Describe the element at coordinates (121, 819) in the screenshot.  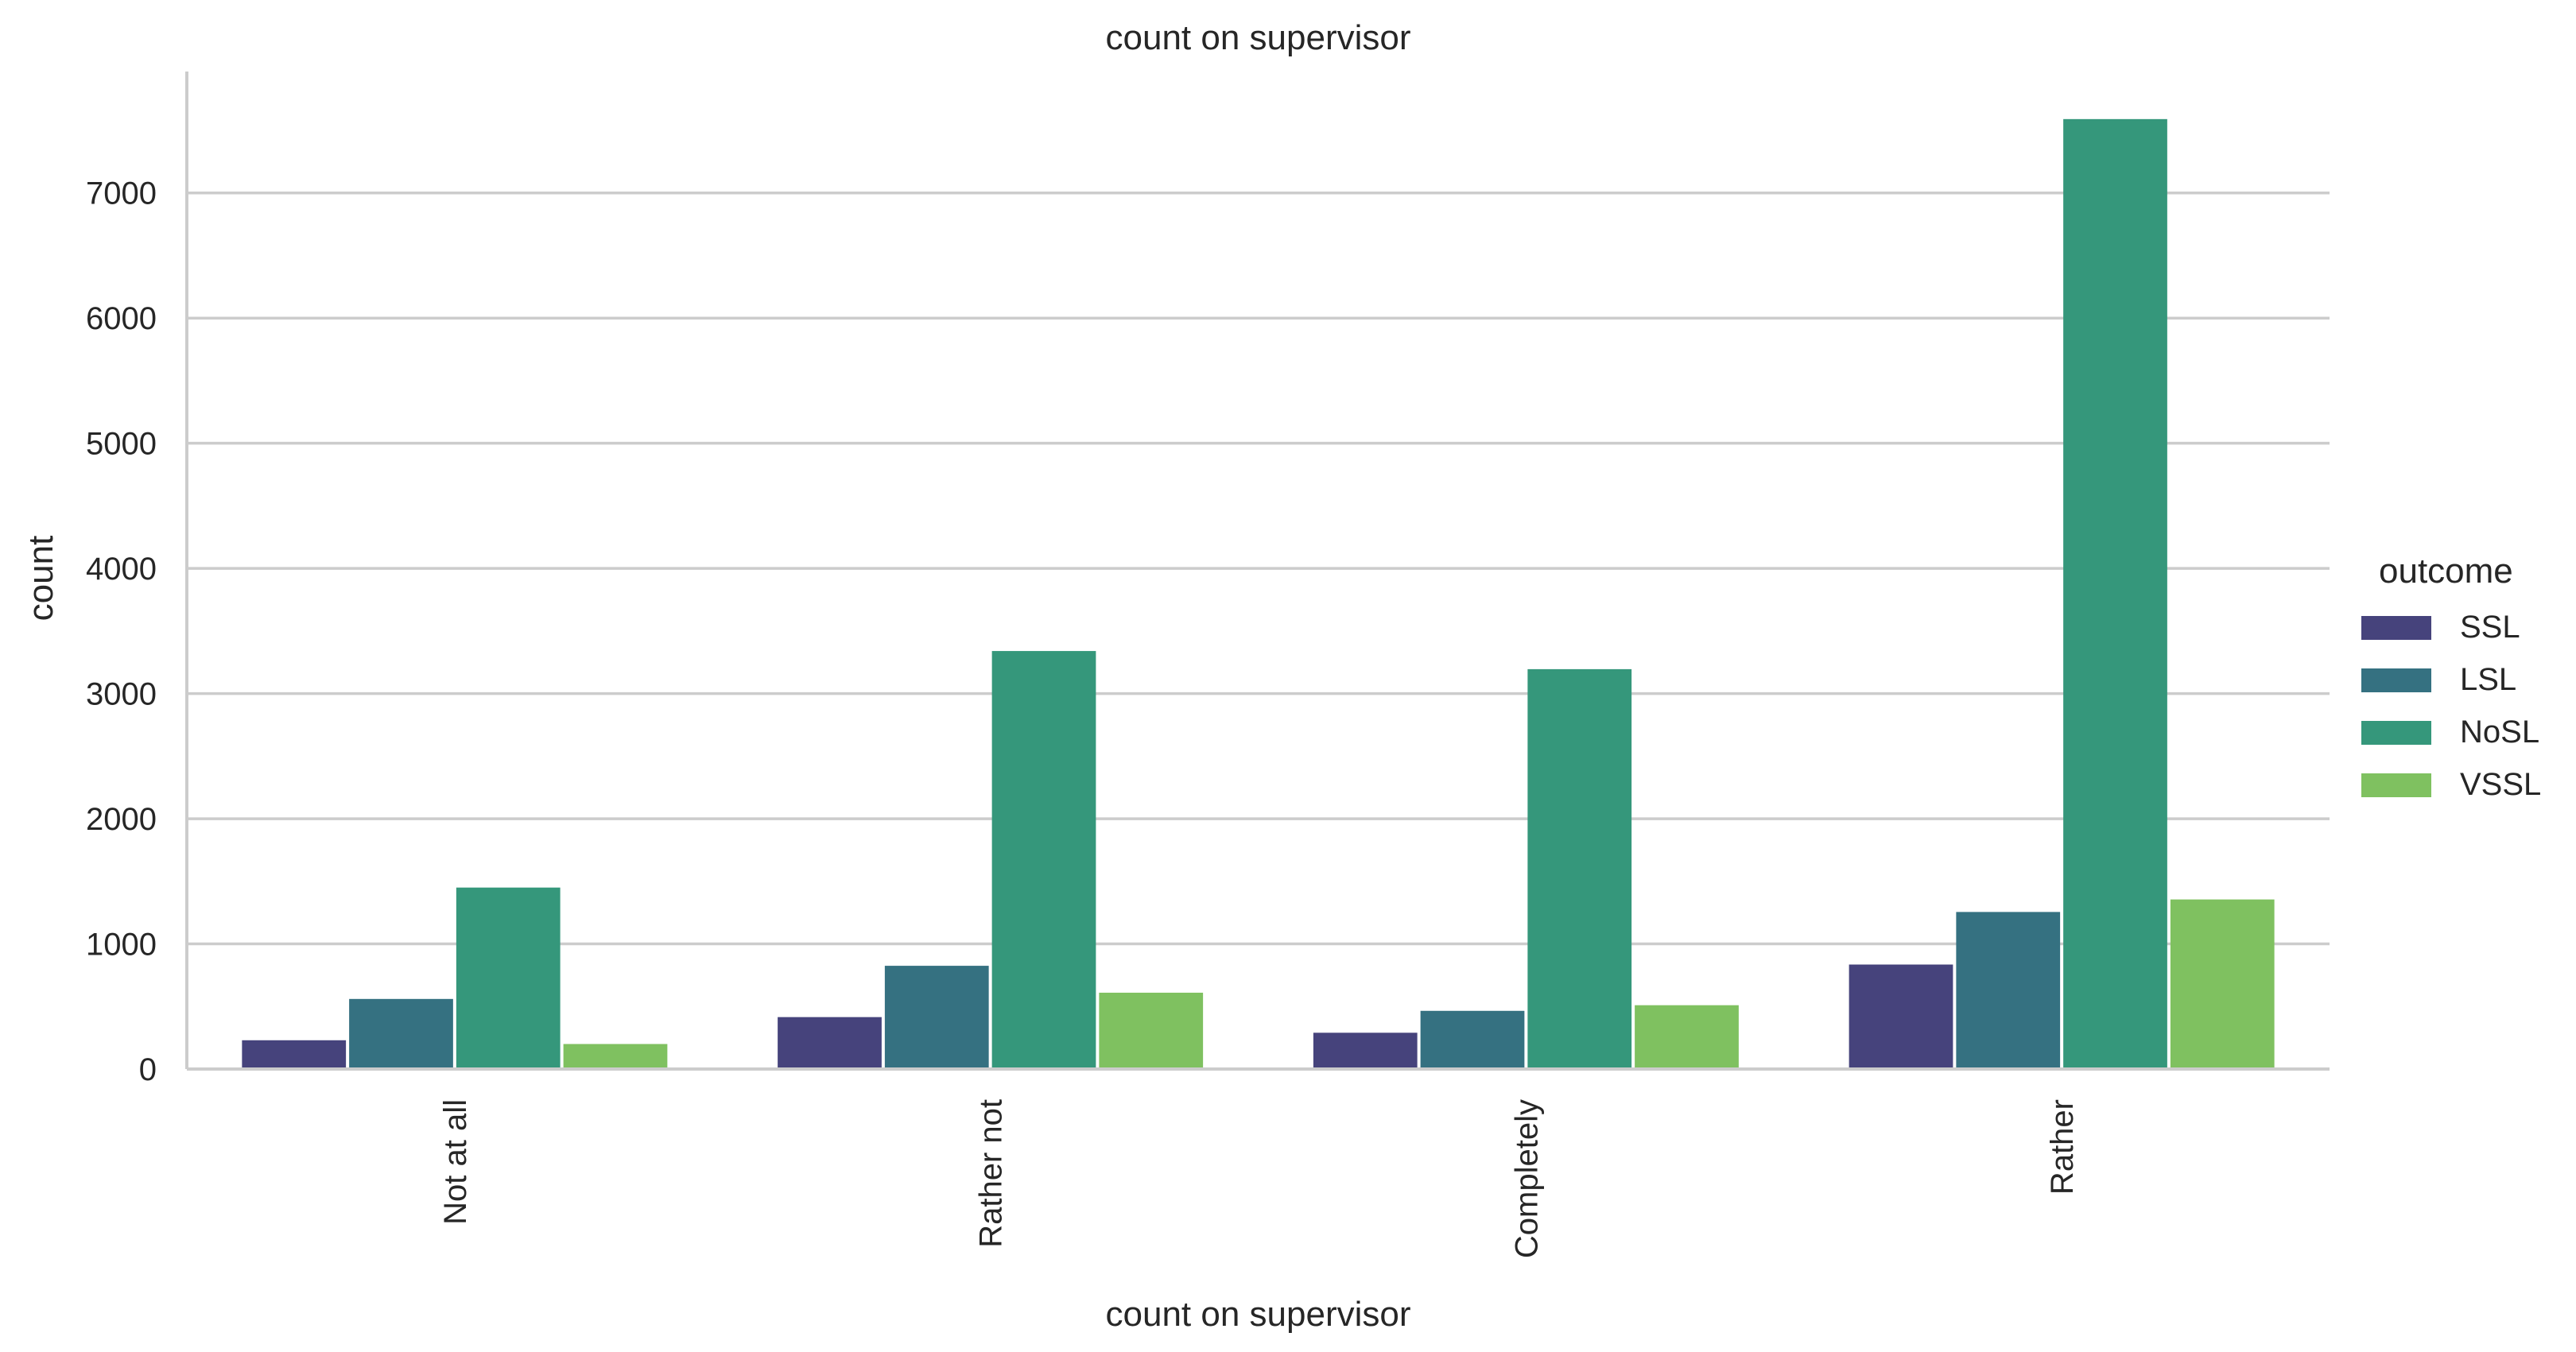
I see `y-tick-label: 2000` at that location.